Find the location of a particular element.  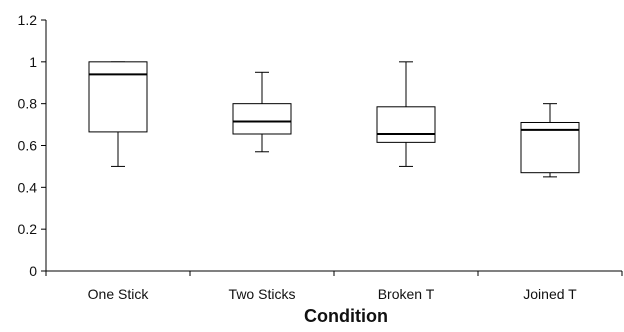

y-tick-label: 0.4 is located at coordinates (28, 187).